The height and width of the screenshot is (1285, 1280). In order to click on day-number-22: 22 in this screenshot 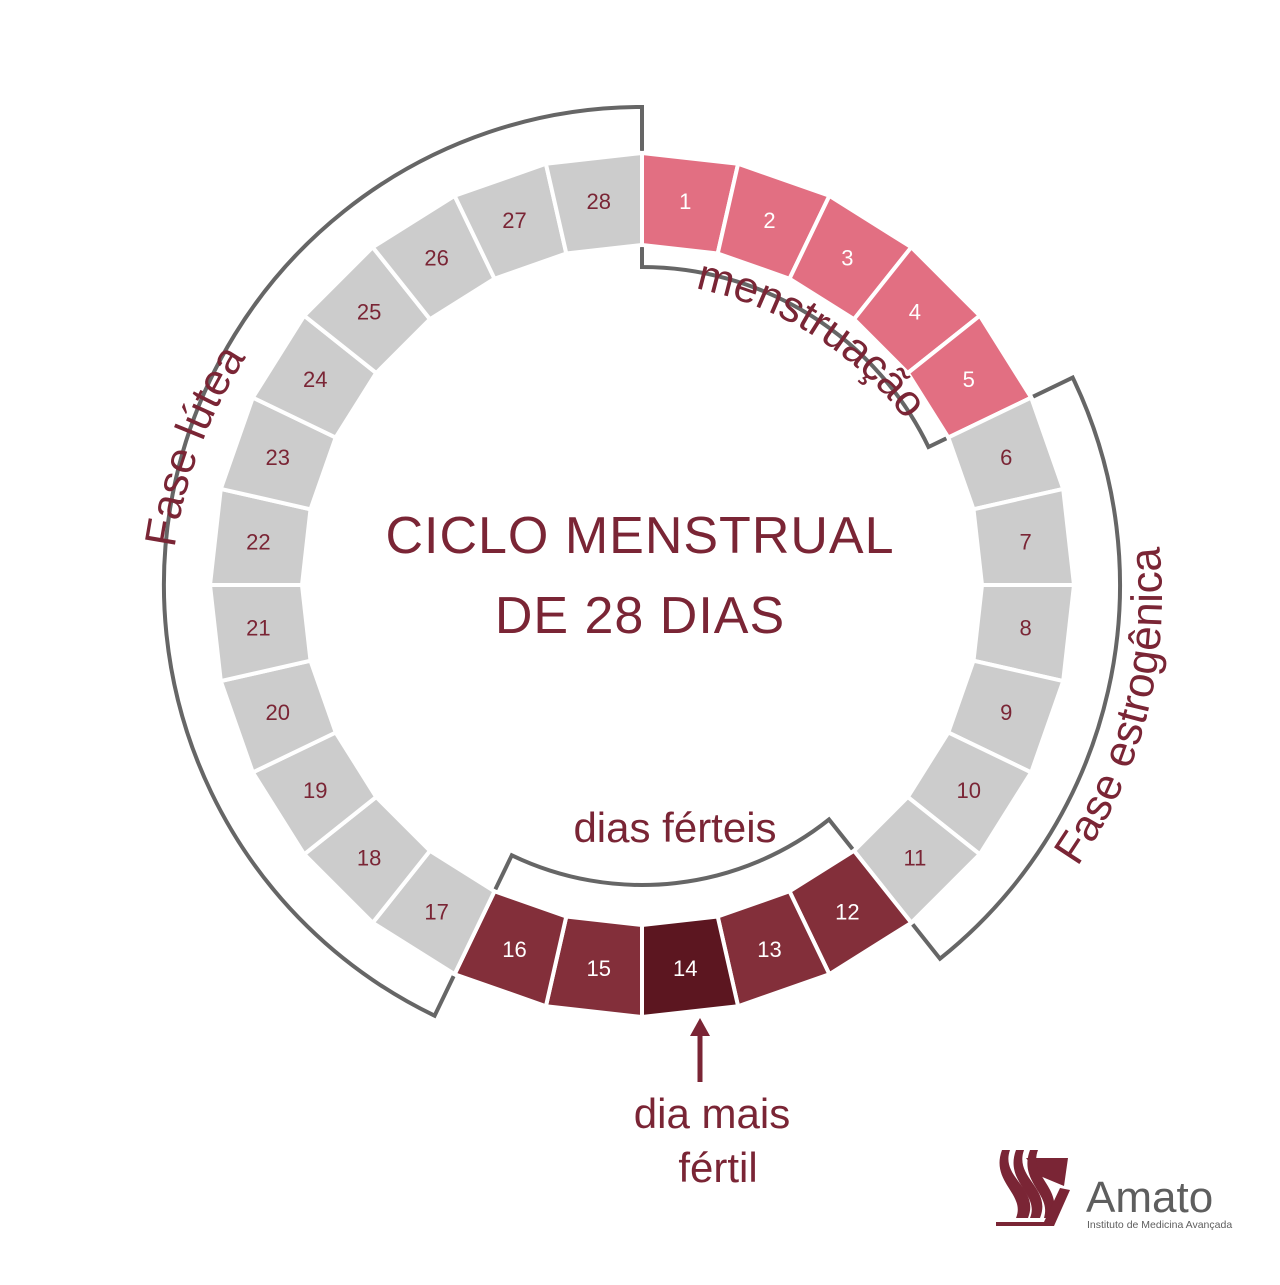, I will do `click(258, 541)`.